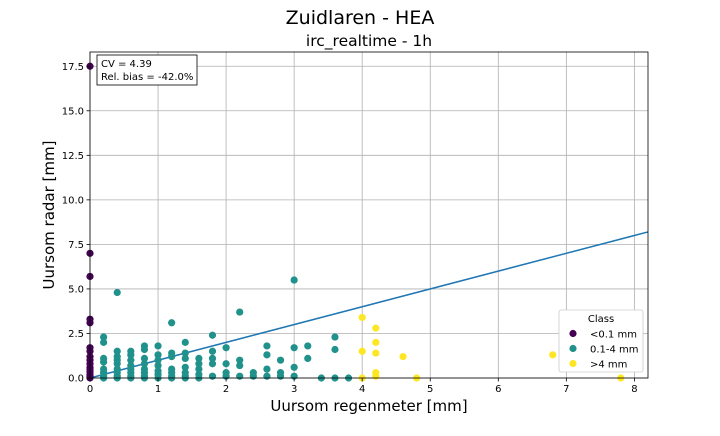  Describe the element at coordinates (369, 41) in the screenshot. I see `chart-title: irc_realtime - 1h` at that location.